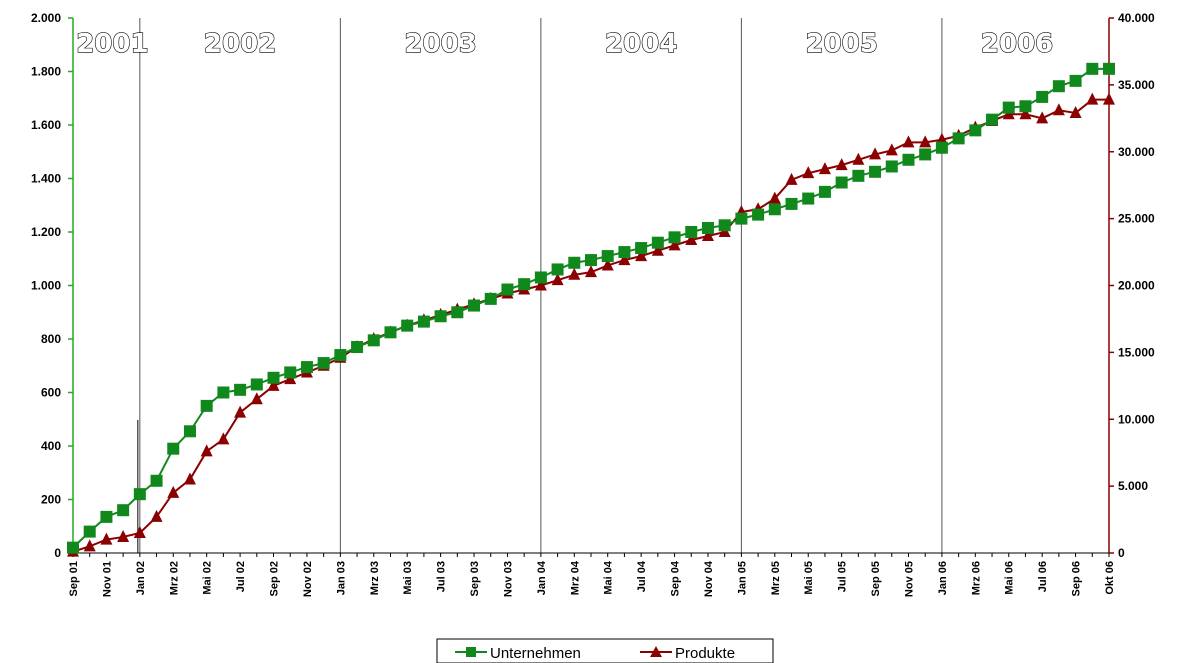  I want to click on x-tick-label: Sep 01, so click(74, 578).